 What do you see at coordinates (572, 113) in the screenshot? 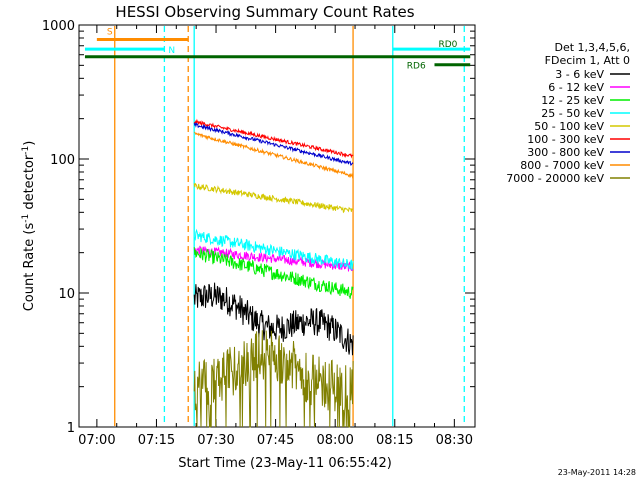
I see `legend-entry-label: 25 - 50 keV` at bounding box center [572, 113].